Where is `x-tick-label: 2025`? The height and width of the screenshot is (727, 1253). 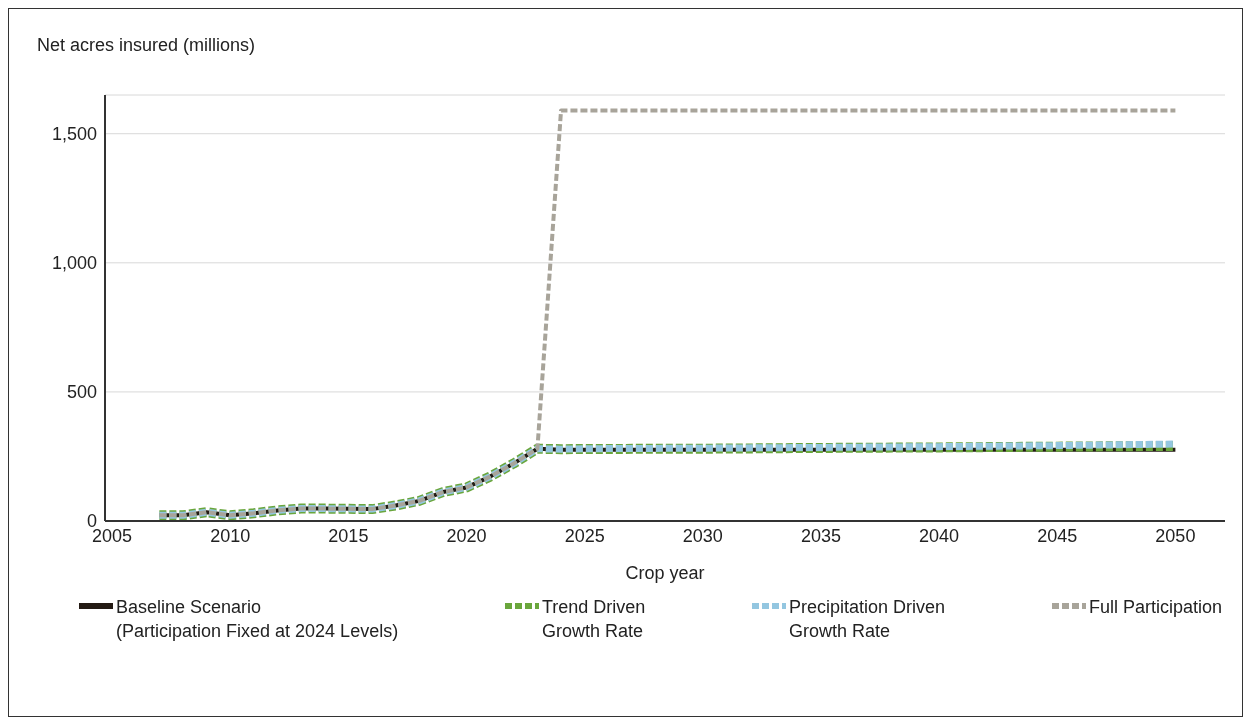 x-tick-label: 2025 is located at coordinates (584, 535).